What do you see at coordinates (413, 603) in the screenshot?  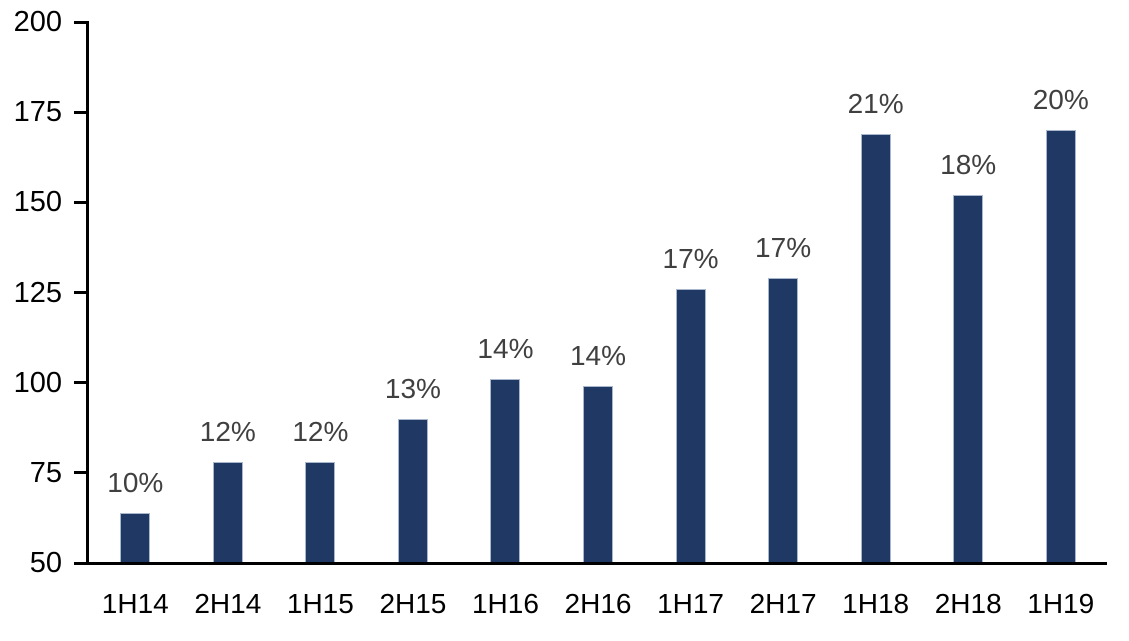 I see `x-tick-label: 2H15` at bounding box center [413, 603].